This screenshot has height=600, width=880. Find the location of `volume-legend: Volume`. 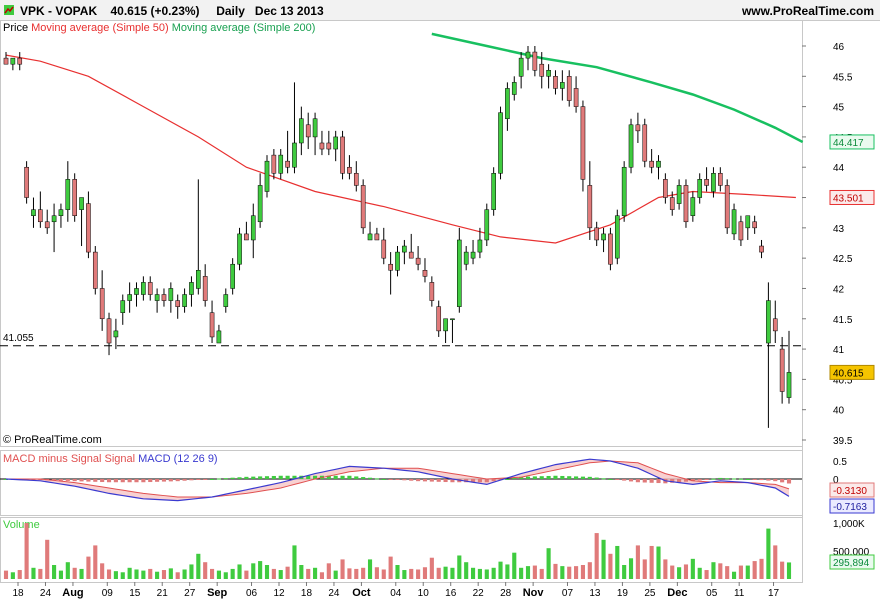

volume-legend: Volume is located at coordinates (21, 525).